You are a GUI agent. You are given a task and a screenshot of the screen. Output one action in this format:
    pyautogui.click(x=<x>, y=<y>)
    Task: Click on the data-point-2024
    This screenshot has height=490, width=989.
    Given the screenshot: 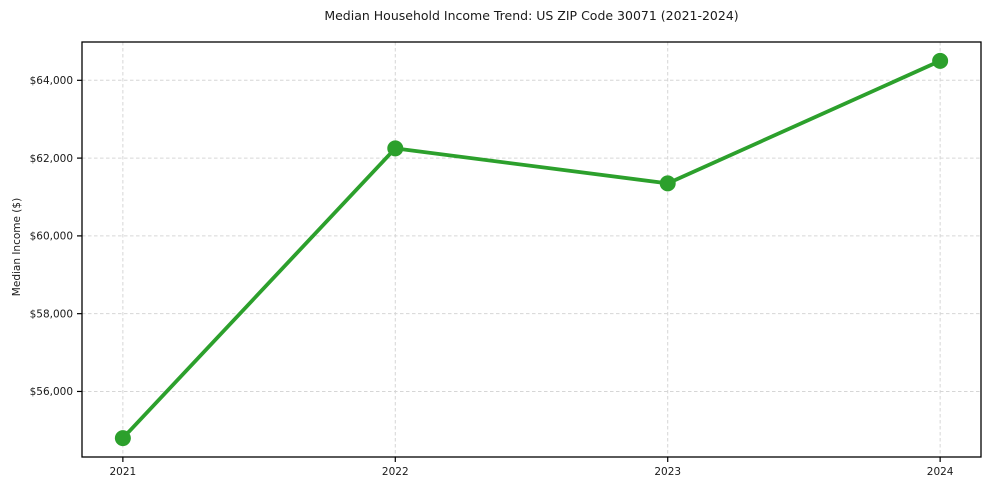 What is the action you would take?
    pyautogui.click(x=940, y=60)
    